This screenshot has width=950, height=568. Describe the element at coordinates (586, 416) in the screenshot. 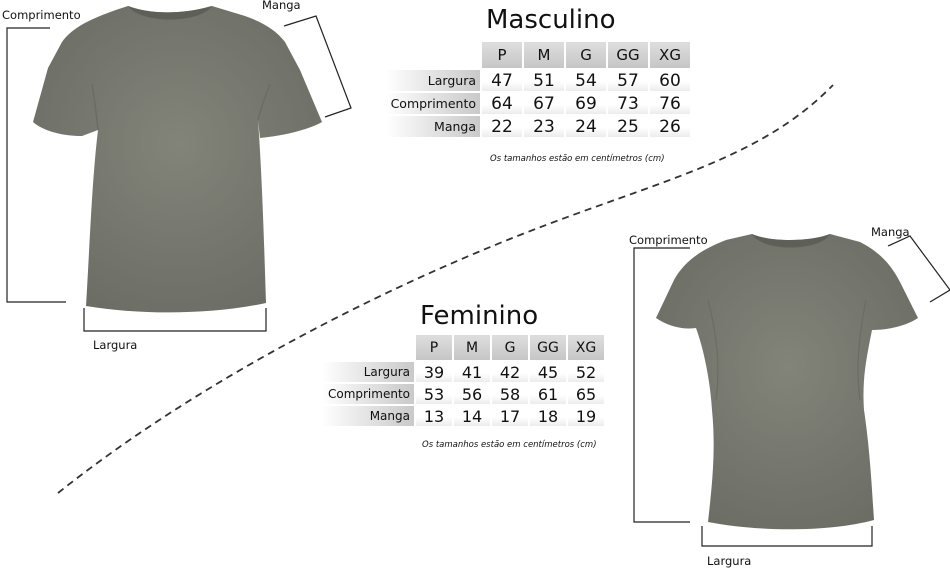

I see `women-value-cell: 19` at that location.